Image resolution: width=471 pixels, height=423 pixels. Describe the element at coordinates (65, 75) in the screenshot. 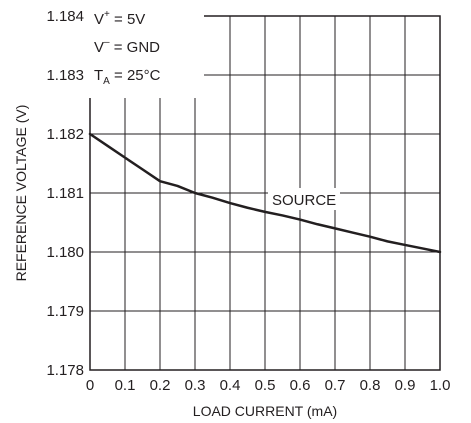

I see `y-tick-label: 1.183` at that location.